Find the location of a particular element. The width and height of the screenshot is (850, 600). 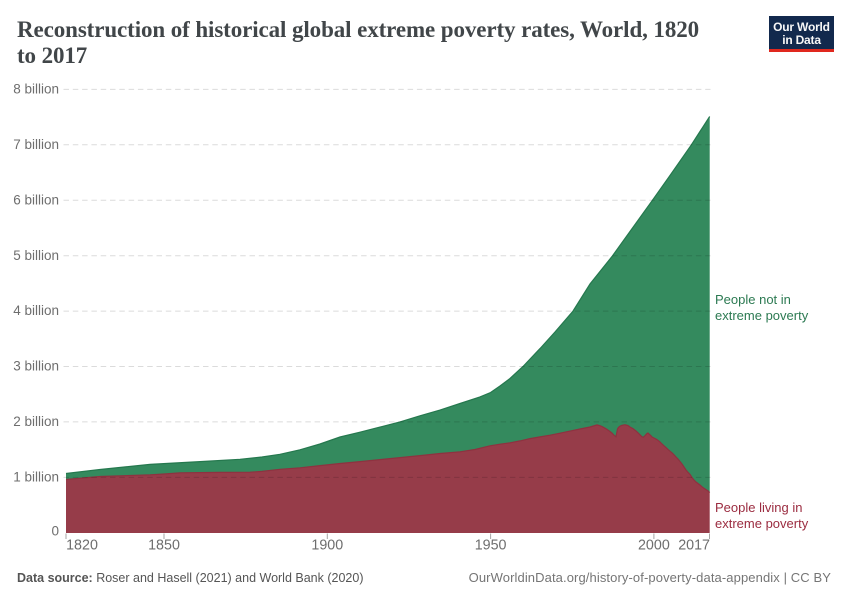

svg-text: 8 billion is located at coordinates (36, 89).